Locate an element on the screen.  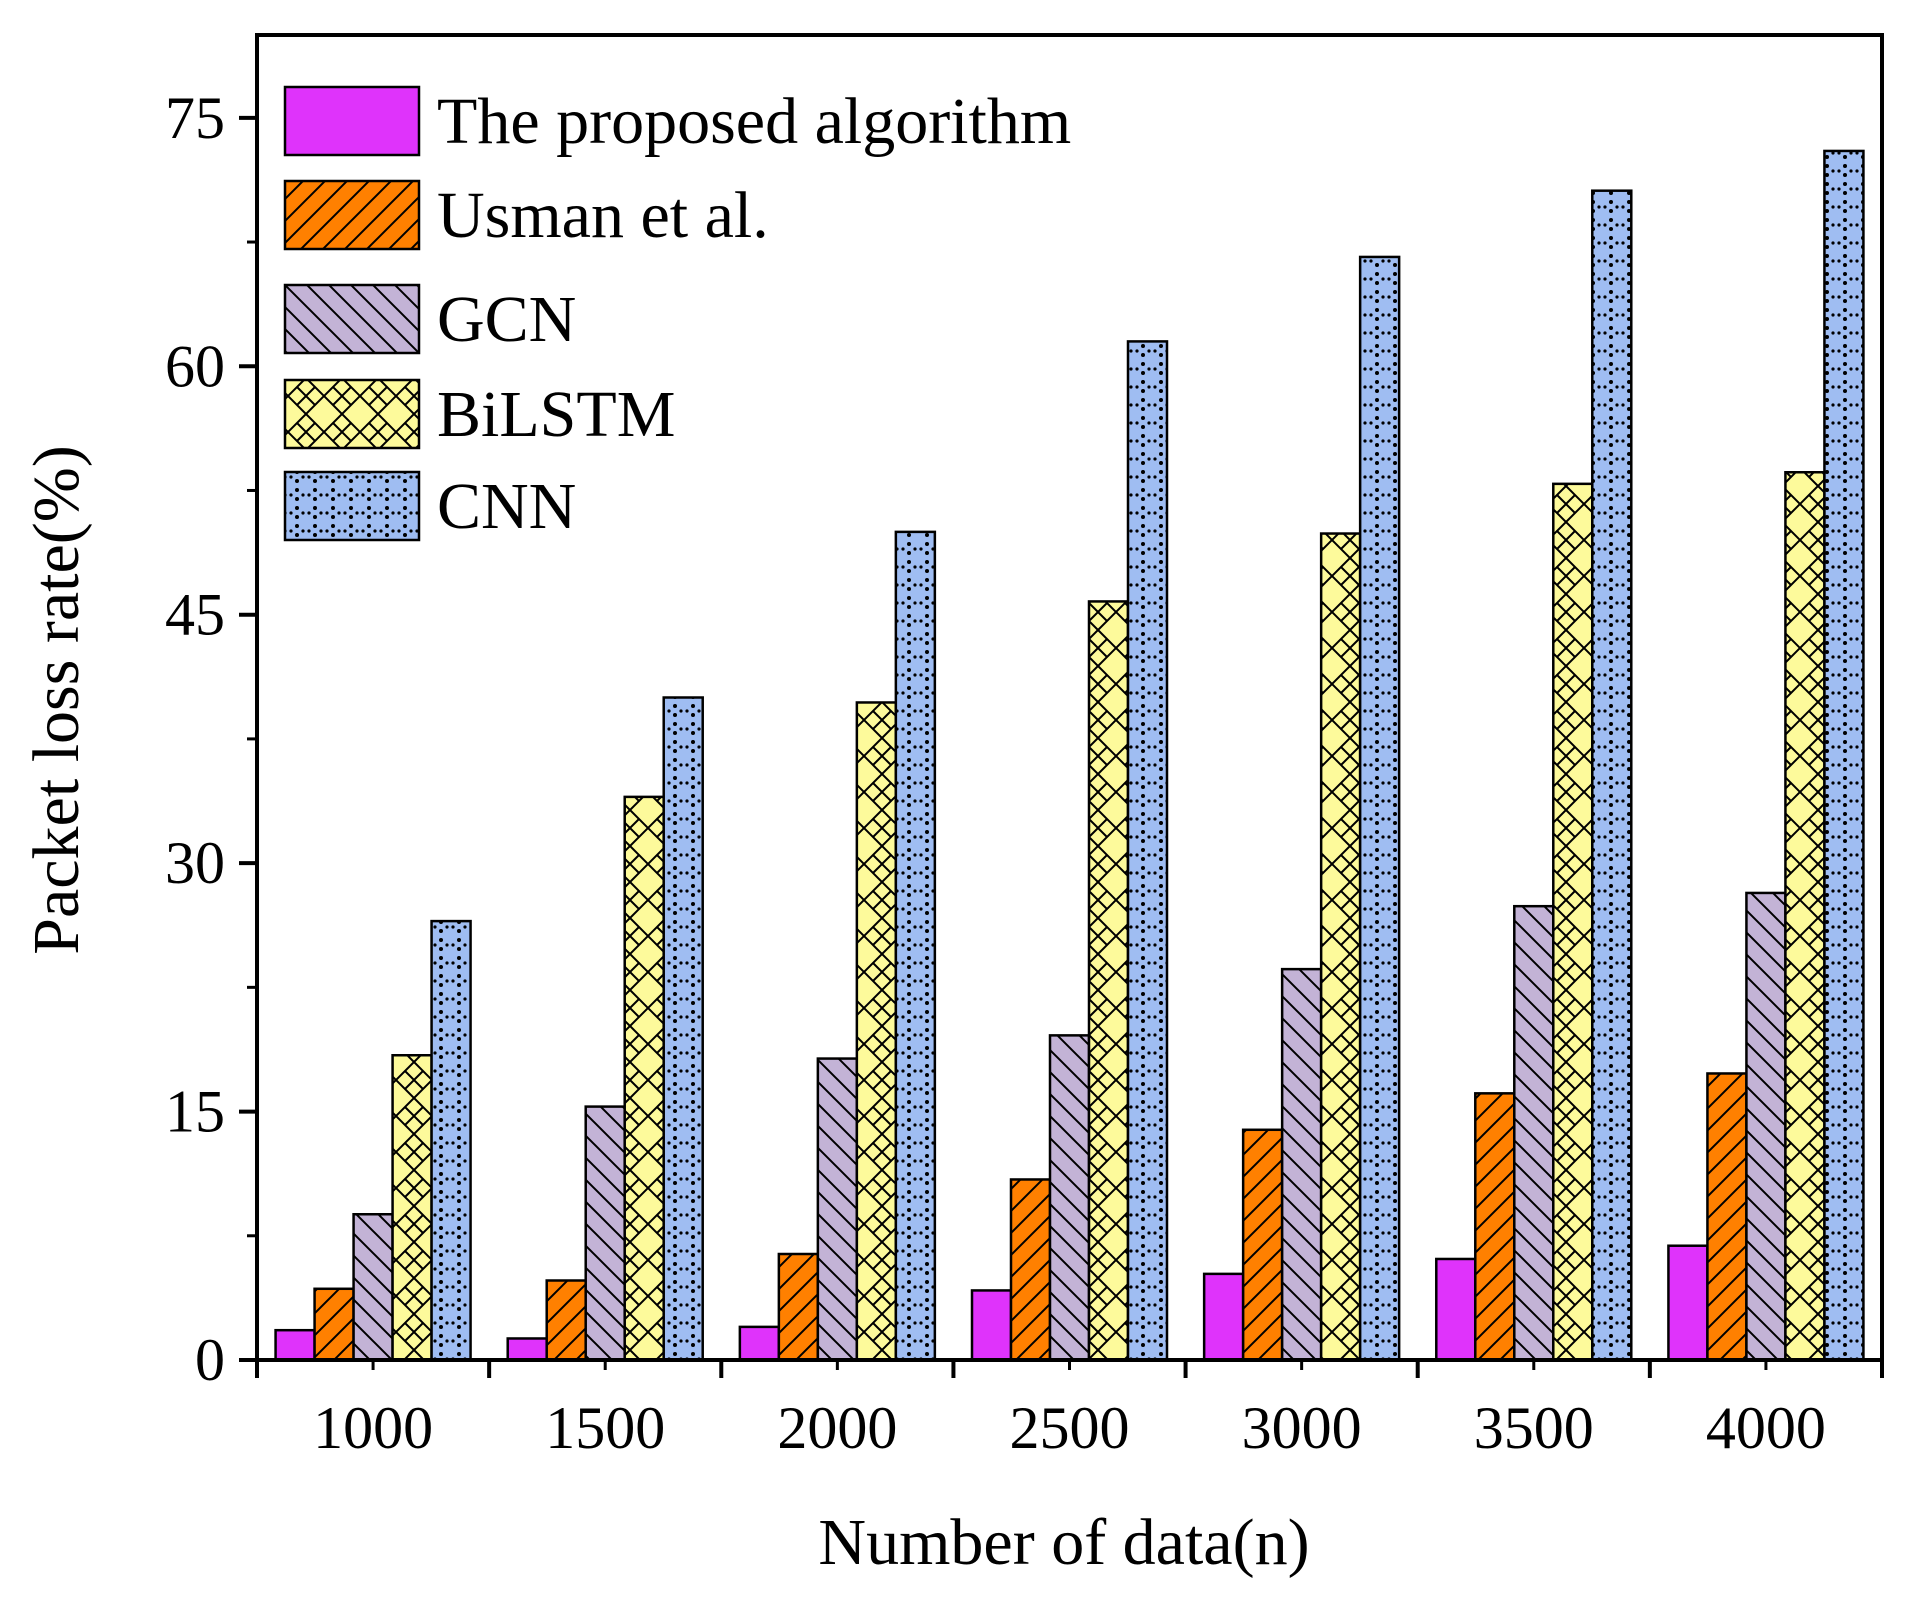
x-tick-label: 2000 is located at coordinates (837, 1428).